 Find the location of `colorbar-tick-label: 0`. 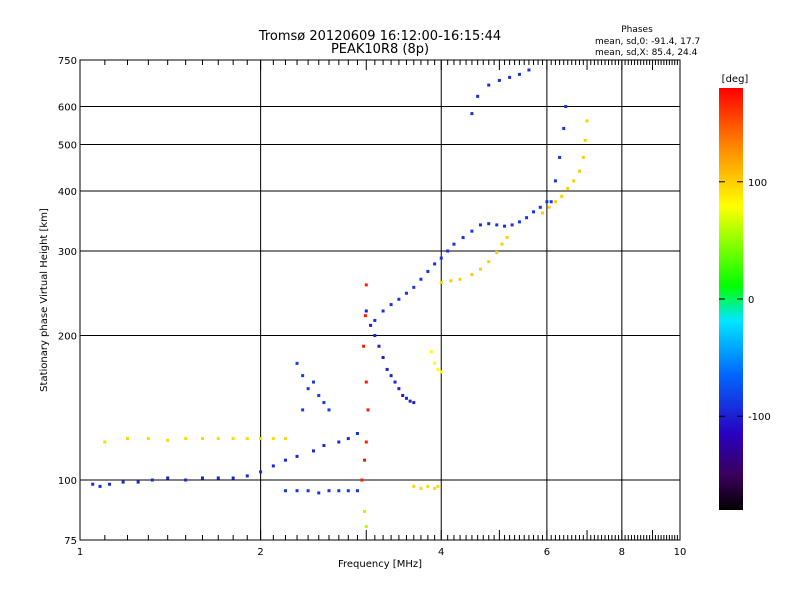

colorbar-tick-label: 0 is located at coordinates (751, 300).